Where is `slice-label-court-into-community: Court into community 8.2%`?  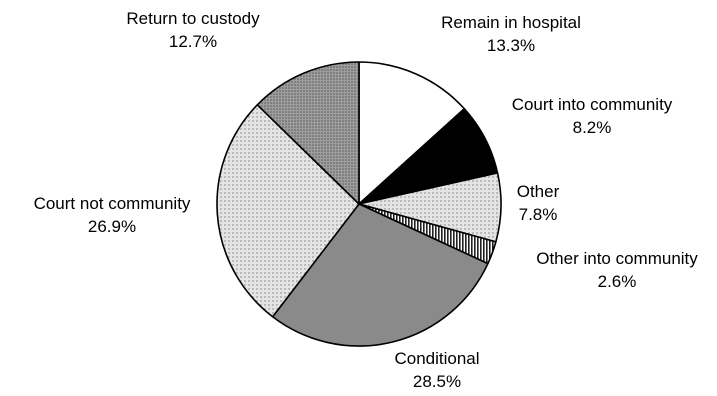
slice-label-court-into-community: Court into community 8.2% is located at coordinates (592, 116).